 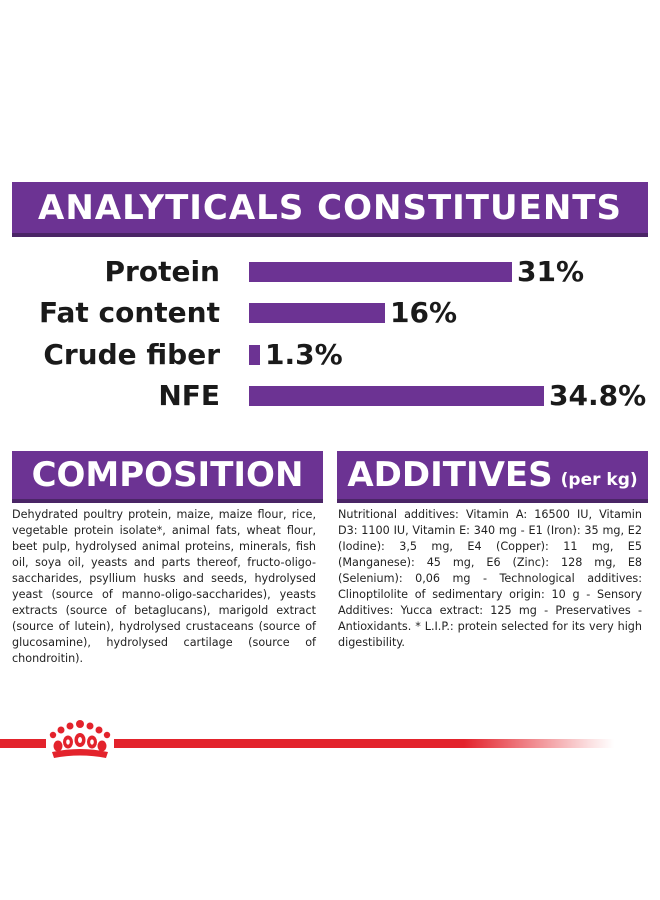 I want to click on additives-header: ADDITIVES (per kg), so click(x=492, y=477).